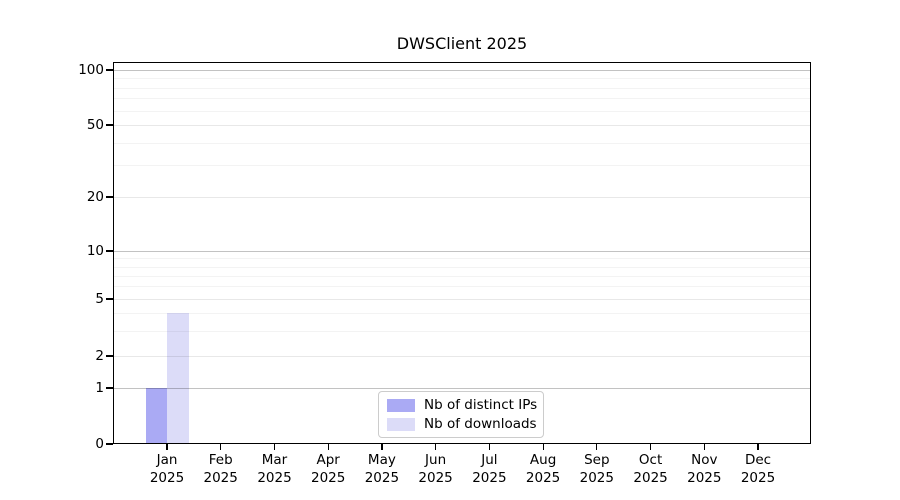 Image resolution: width=900 pixels, height=500 pixels. Describe the element at coordinates (95, 251) in the screenshot. I see `y-tick-label-10: 10` at that location.